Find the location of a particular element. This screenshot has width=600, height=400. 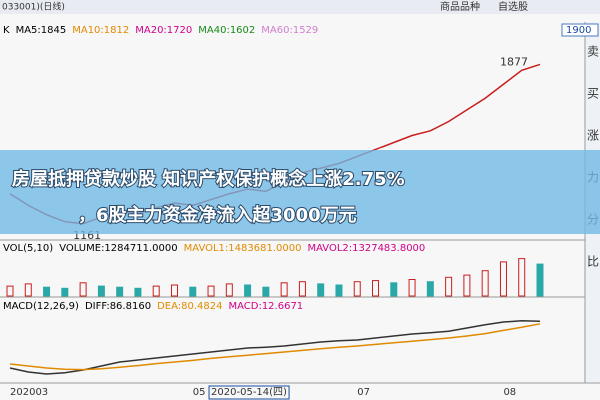

banner-title: ，6股主力资金净流入超3000万元 is located at coordinates (217, 215).